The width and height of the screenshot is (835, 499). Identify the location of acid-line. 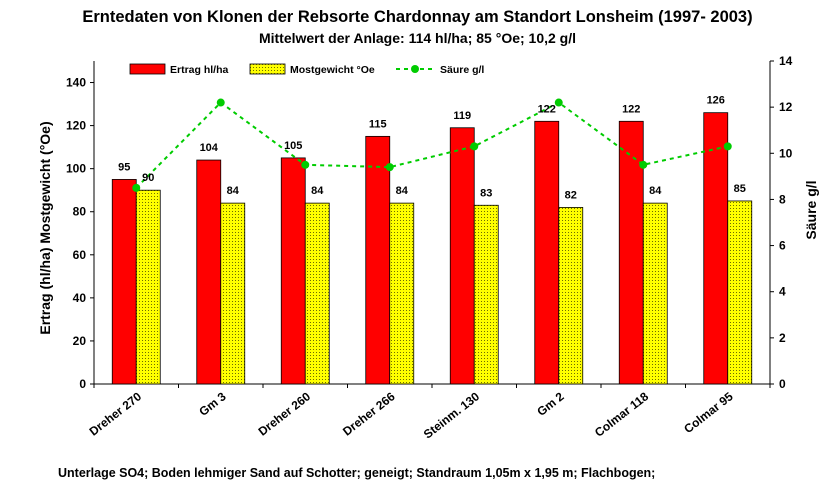
(432, 145).